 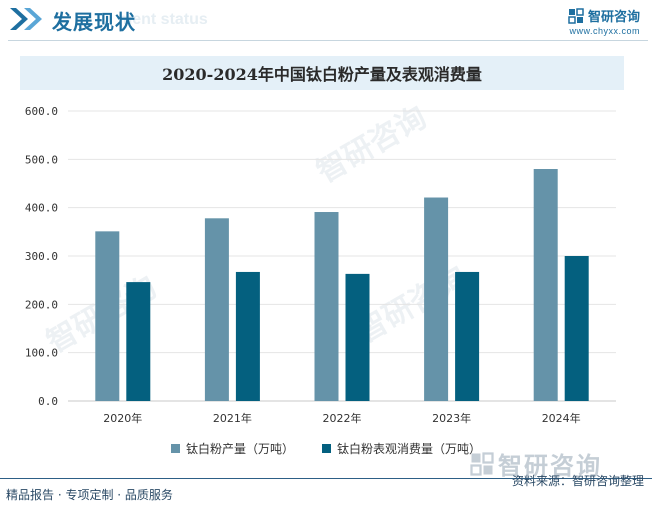 I want to click on y-tick-label: 600.0, so click(x=41, y=111).